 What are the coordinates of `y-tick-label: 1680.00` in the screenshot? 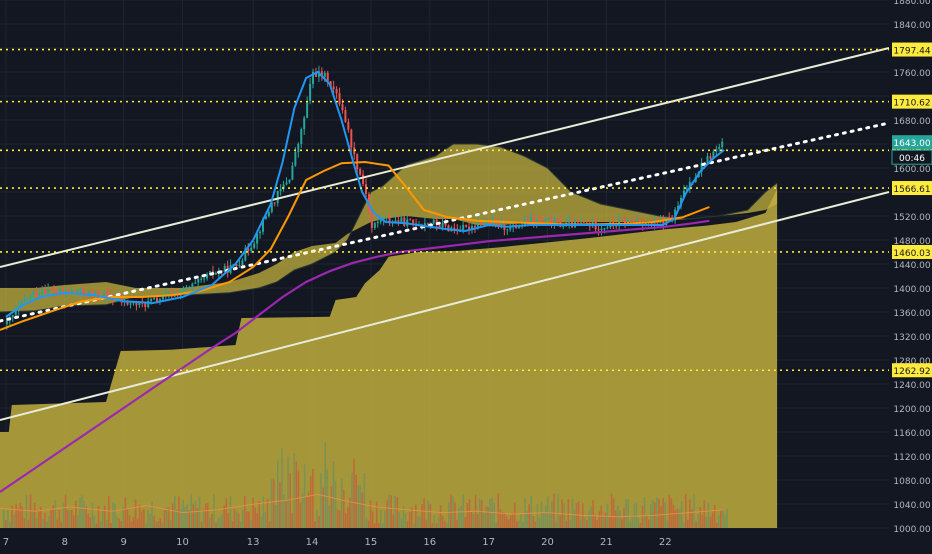 It's located at (911, 122).